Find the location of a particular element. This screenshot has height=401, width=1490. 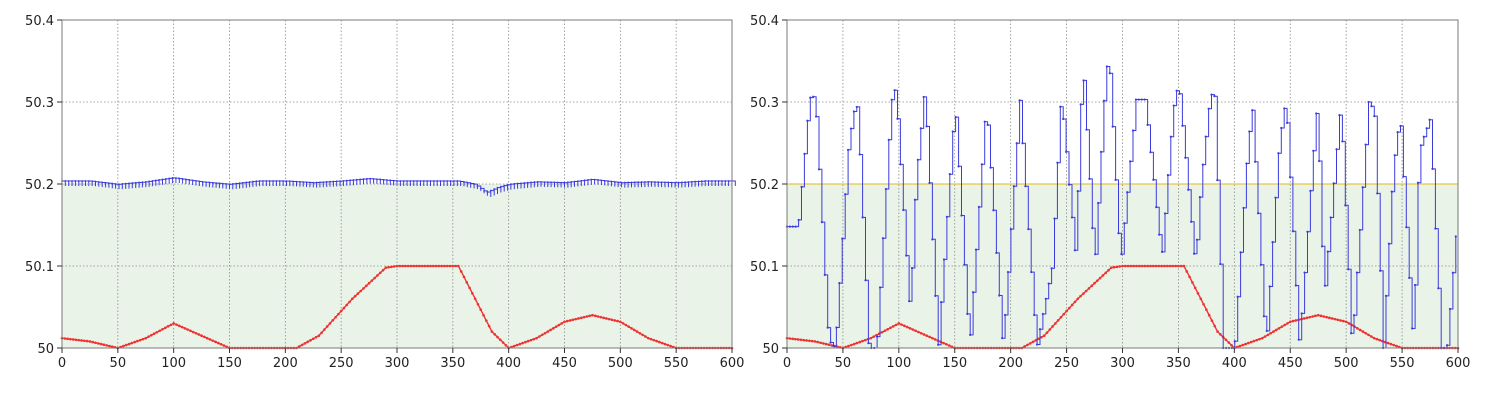

x-tick-label: 400 is located at coordinates (1234, 363).